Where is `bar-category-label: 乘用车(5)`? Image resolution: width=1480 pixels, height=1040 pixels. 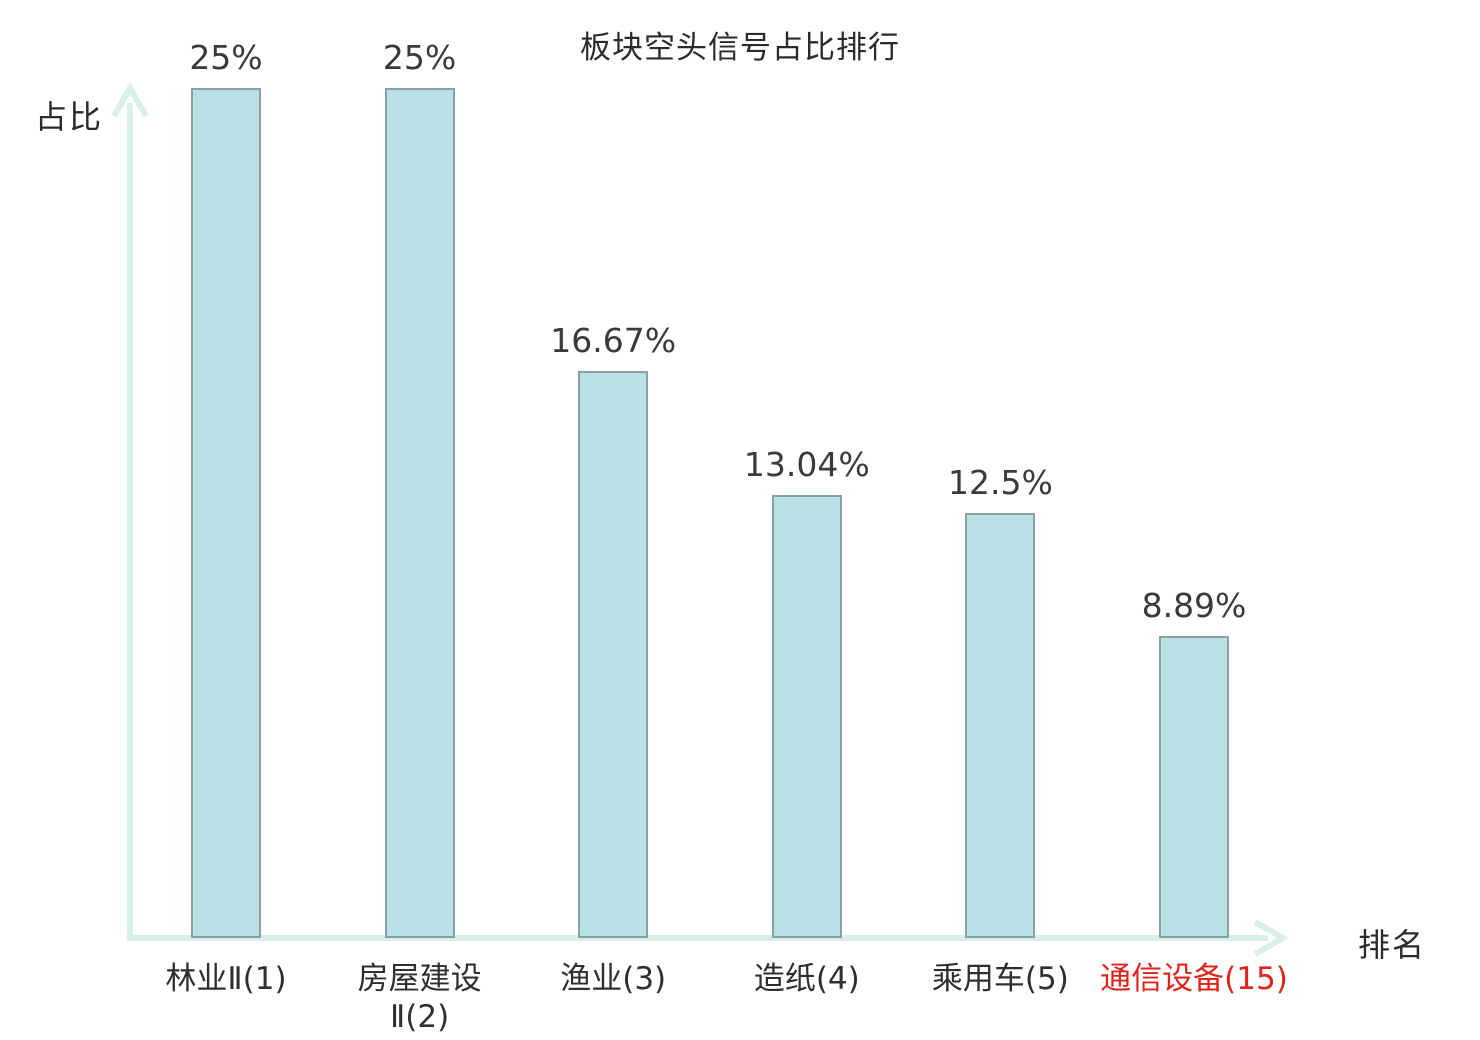
bar-category-label: 乘用车(5) is located at coordinates (1000, 979).